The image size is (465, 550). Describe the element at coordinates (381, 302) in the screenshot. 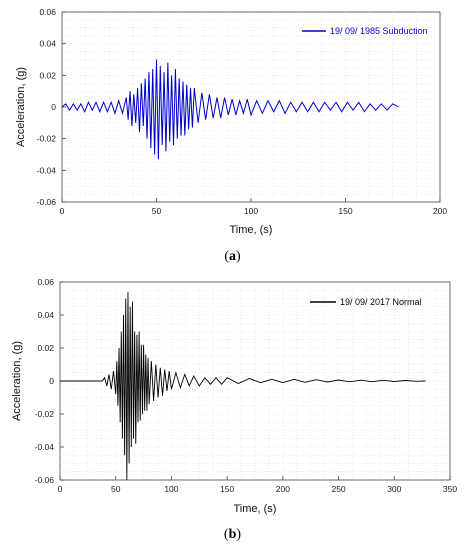

I see `legend-label-b: 19/ 09/ 2017 Normal` at that location.